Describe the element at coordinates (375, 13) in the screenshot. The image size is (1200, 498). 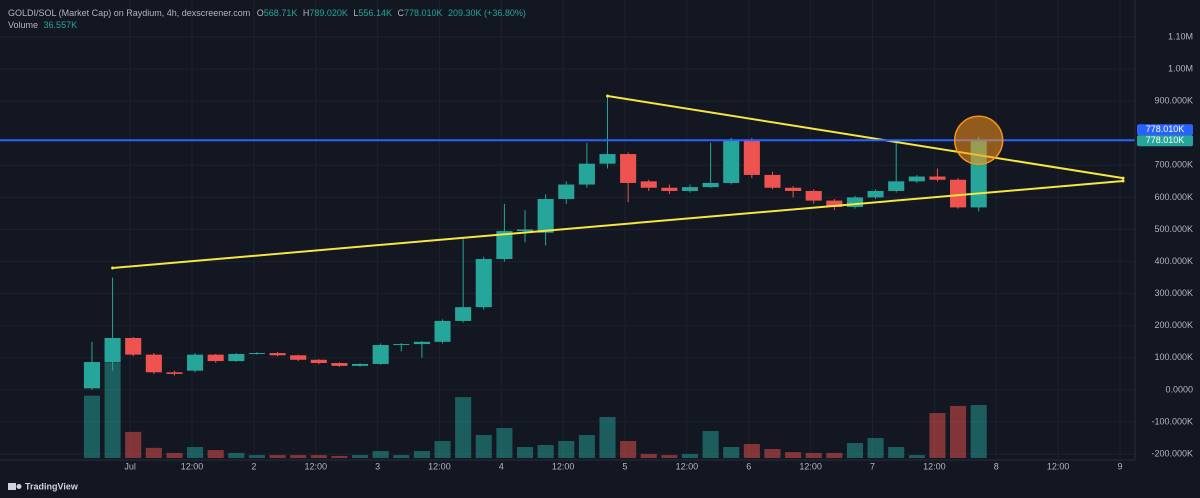
I see `ohlc-value: 556.14K` at that location.